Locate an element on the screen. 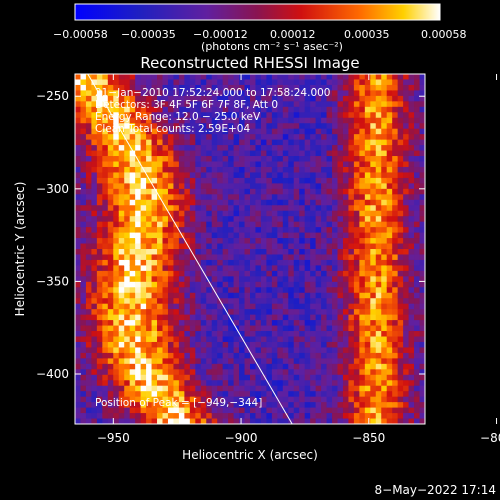 Image resolution: width=500 pixels, height=500 pixels. annotation-line: Clean Total counts: 2.59E+04 is located at coordinates (172, 129).